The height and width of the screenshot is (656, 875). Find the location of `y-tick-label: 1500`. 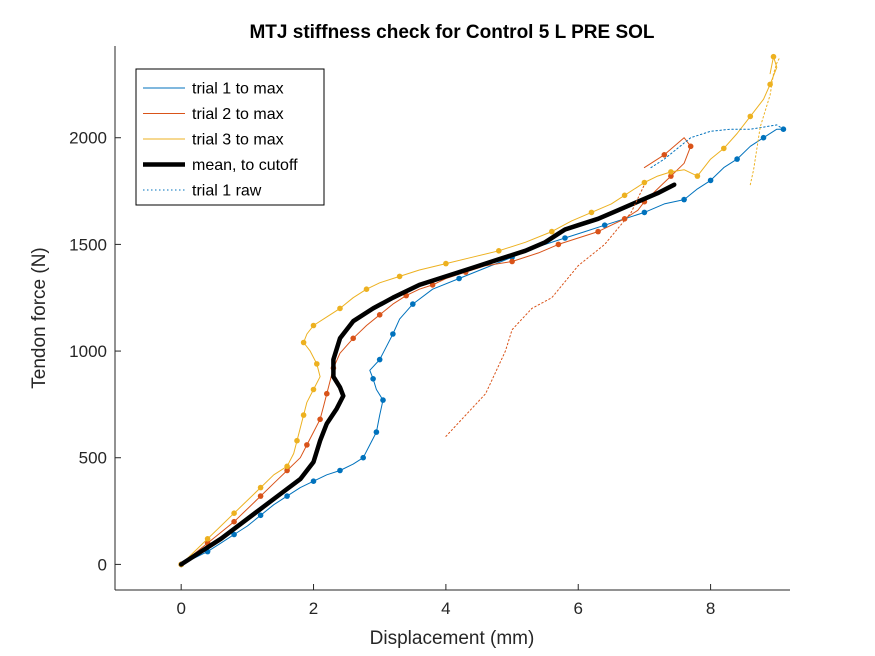

y-tick-label: 1500 is located at coordinates (88, 244).